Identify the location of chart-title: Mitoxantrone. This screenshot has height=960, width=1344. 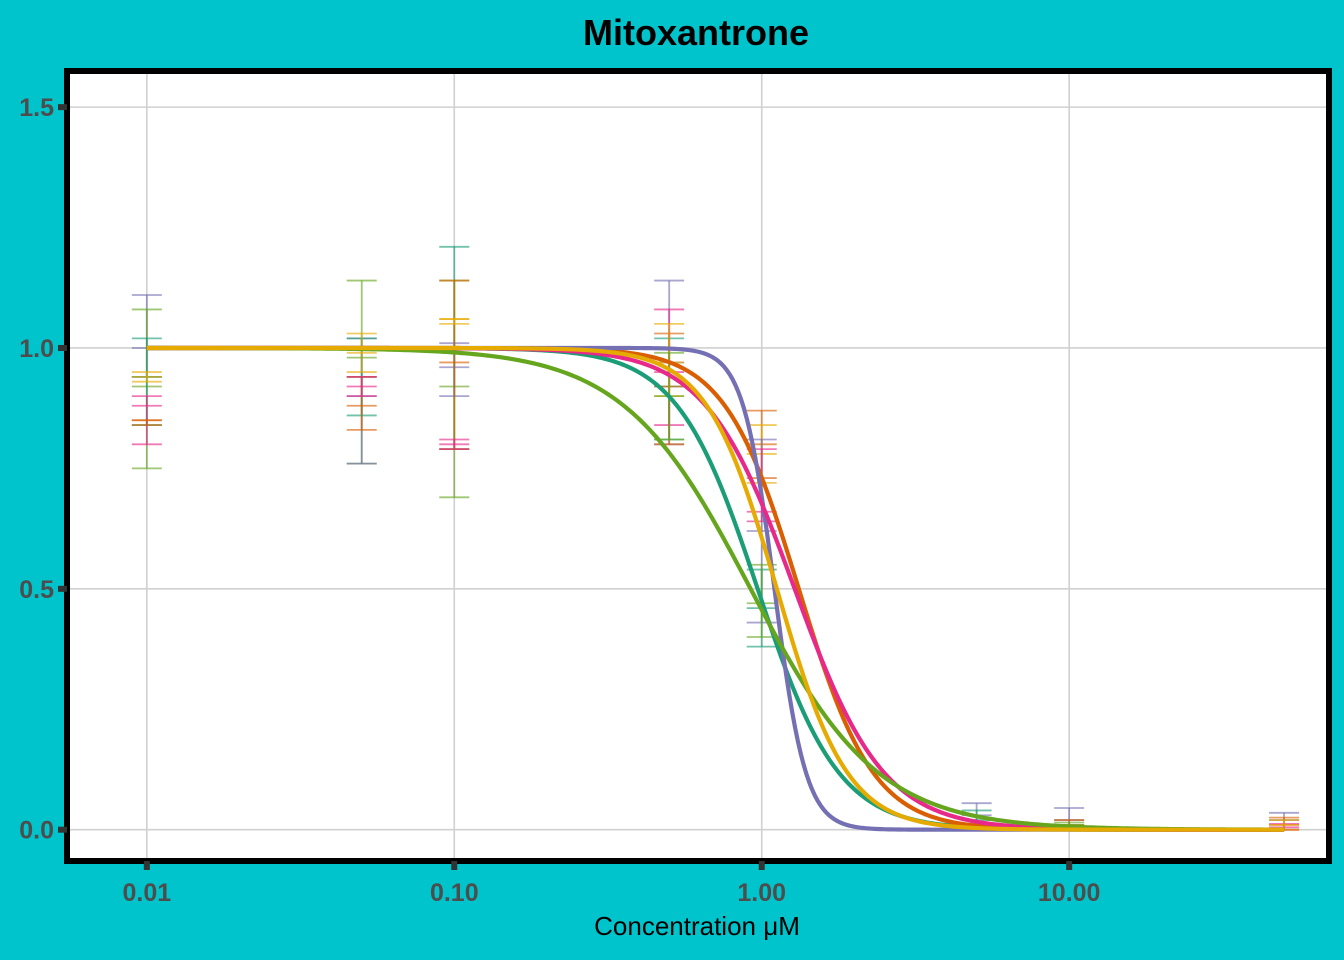
(696, 32).